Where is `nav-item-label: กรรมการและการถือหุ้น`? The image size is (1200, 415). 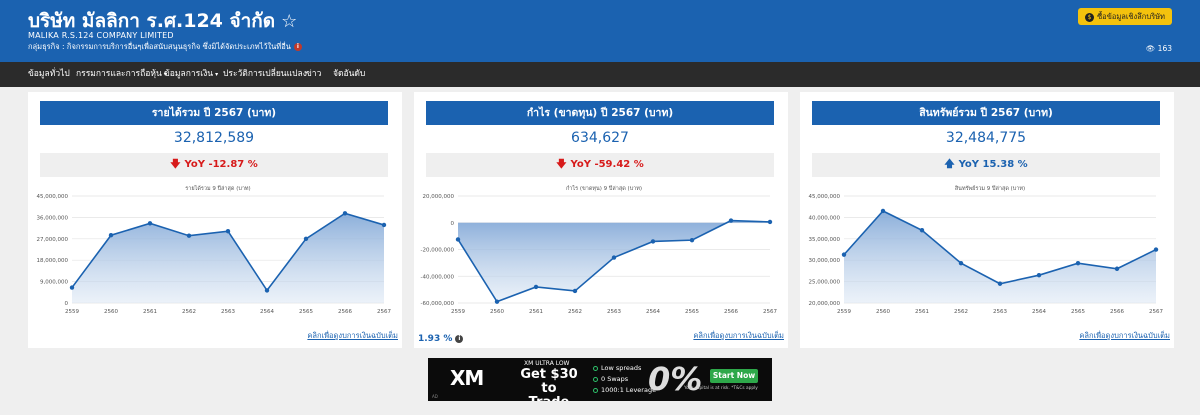
nav-item-label: กรรมการและการถือหุ้น is located at coordinates (119, 74).